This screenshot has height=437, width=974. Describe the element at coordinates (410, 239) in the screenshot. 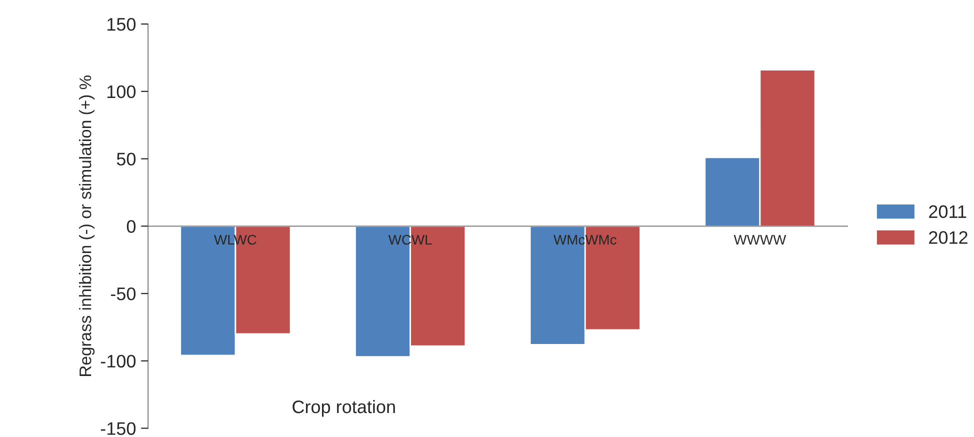

I see `x-tick-label: WCWL` at that location.